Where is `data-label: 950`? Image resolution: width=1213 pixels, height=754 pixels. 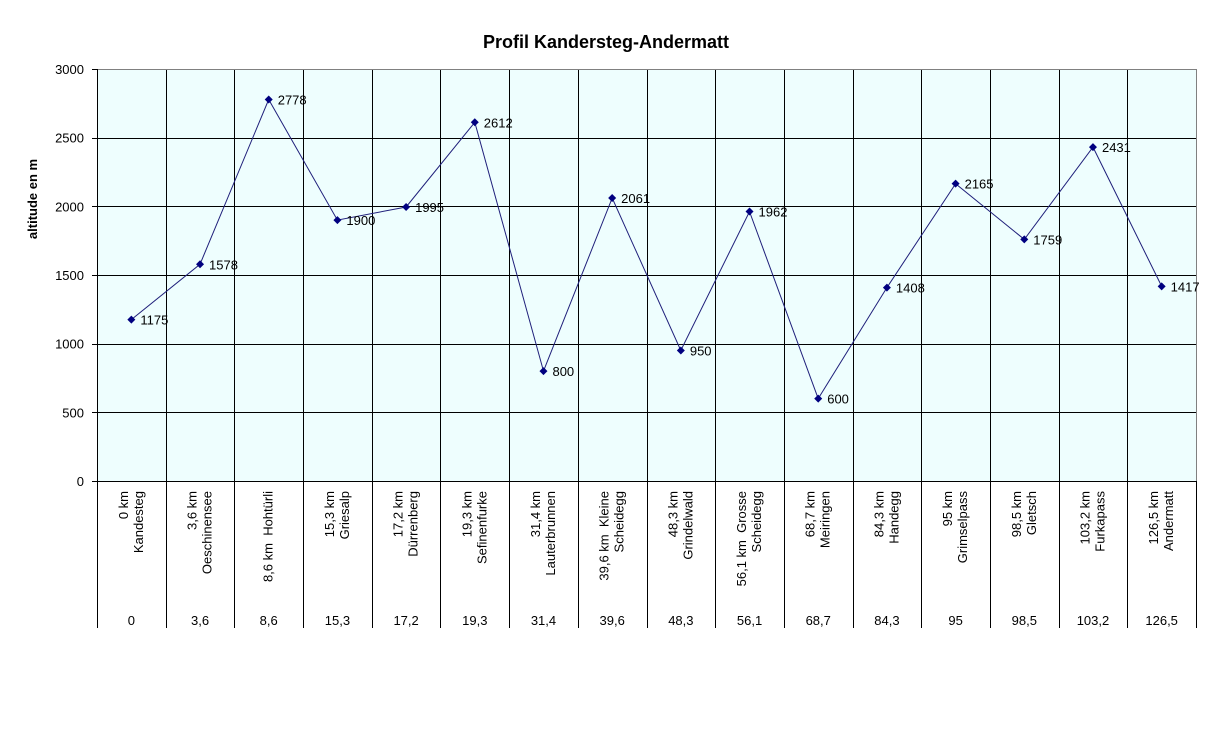 data-label: 950 is located at coordinates (701, 351).